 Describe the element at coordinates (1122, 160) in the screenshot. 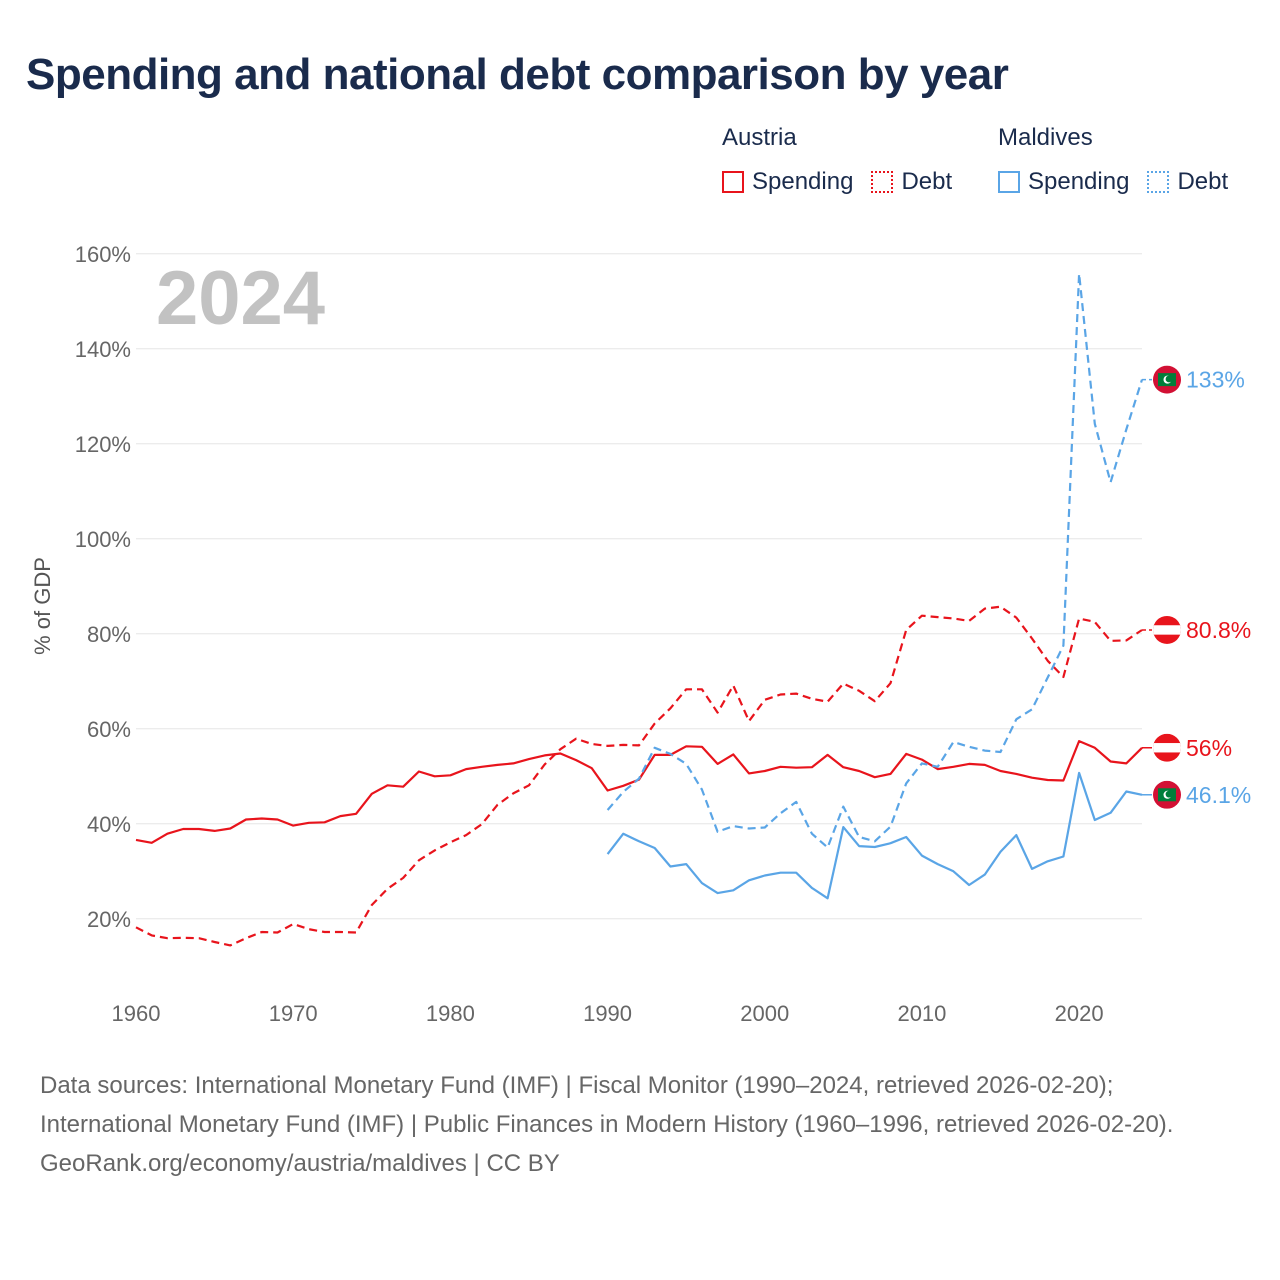

I see `legend-maldives: Maldives Spending Debt` at that location.